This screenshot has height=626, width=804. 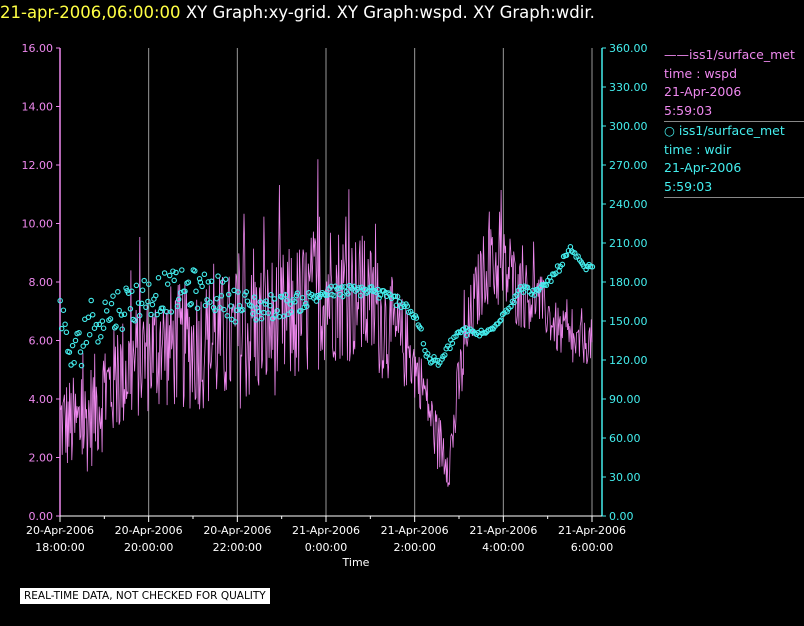 What do you see at coordinates (724, 130) in the screenshot?
I see `legend-wdir-name: ○ iss1/surface_met` at bounding box center [724, 130].